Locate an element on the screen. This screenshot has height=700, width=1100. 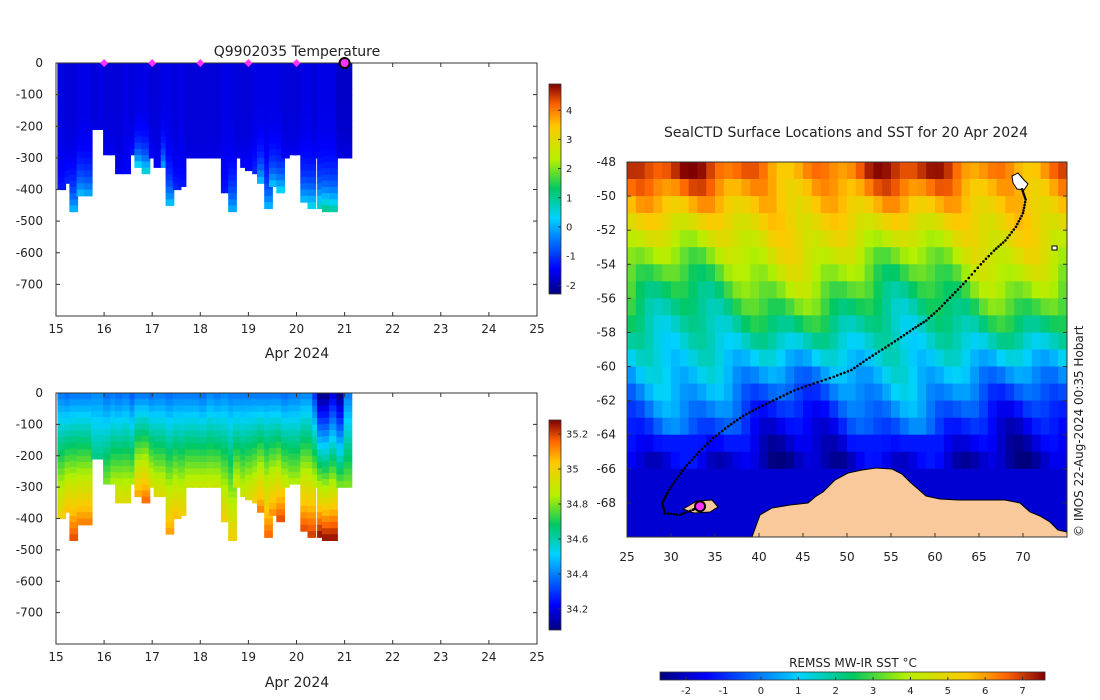
y-tick-label: -400 is located at coordinates (29, 190).